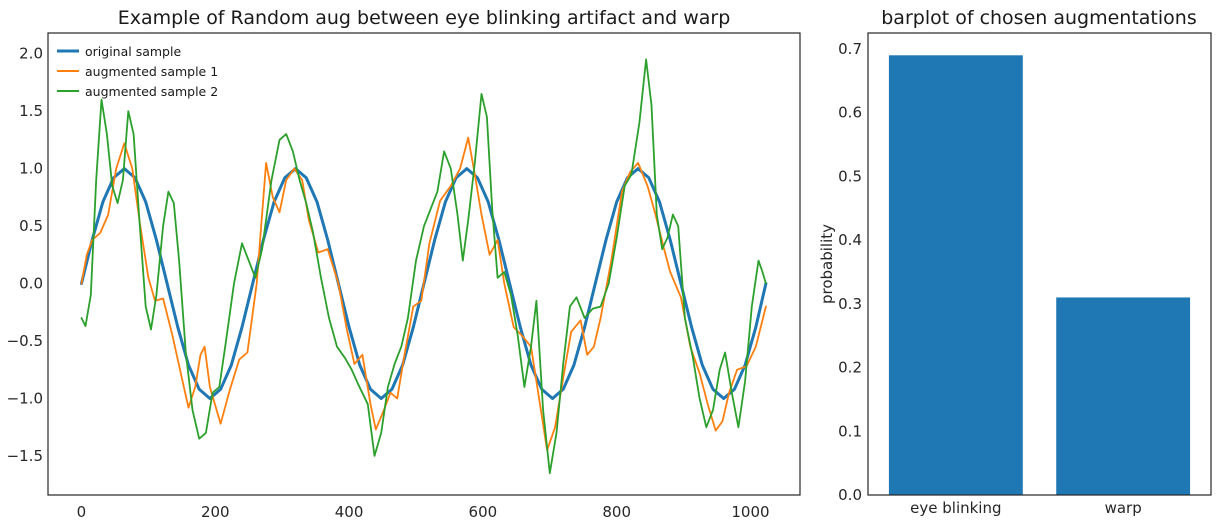 The width and height of the screenshot is (1220, 525). Describe the element at coordinates (850, 176) in the screenshot. I see `bar-y-tick-label: 0.5` at that location.